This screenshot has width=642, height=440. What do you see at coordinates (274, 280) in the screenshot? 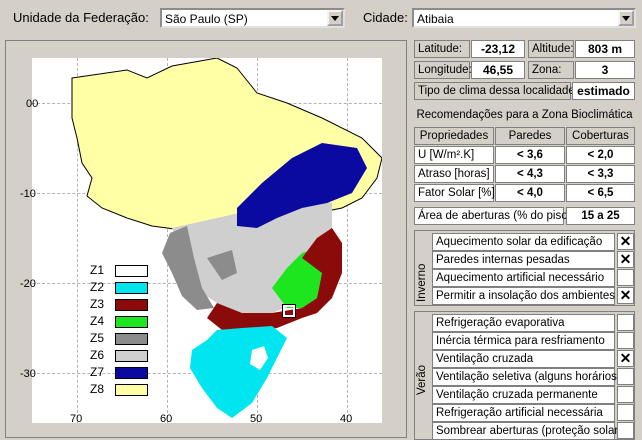
I see `zone-z3-region` at bounding box center [274, 280].